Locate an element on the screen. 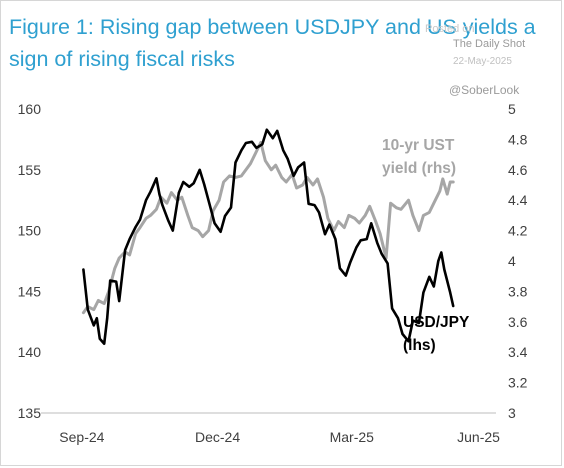  series-label-ust-yield: 10-yr UST is located at coordinates (418, 145).